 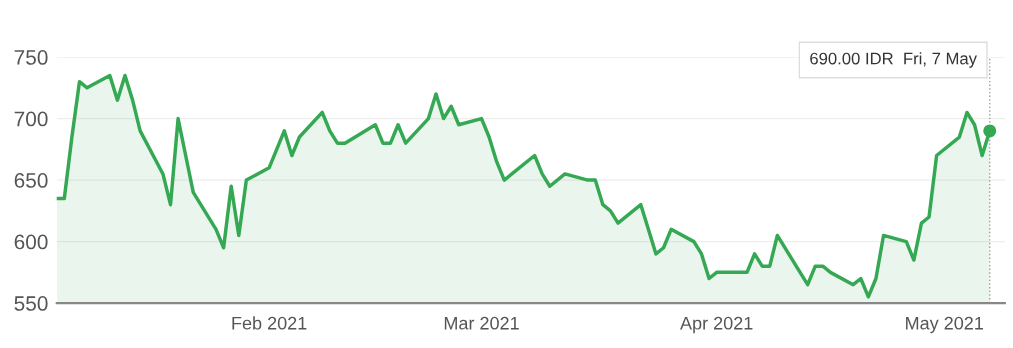 What do you see at coordinates (481, 323) in the screenshot?
I see `x-tick-label: Mar 2021` at bounding box center [481, 323].